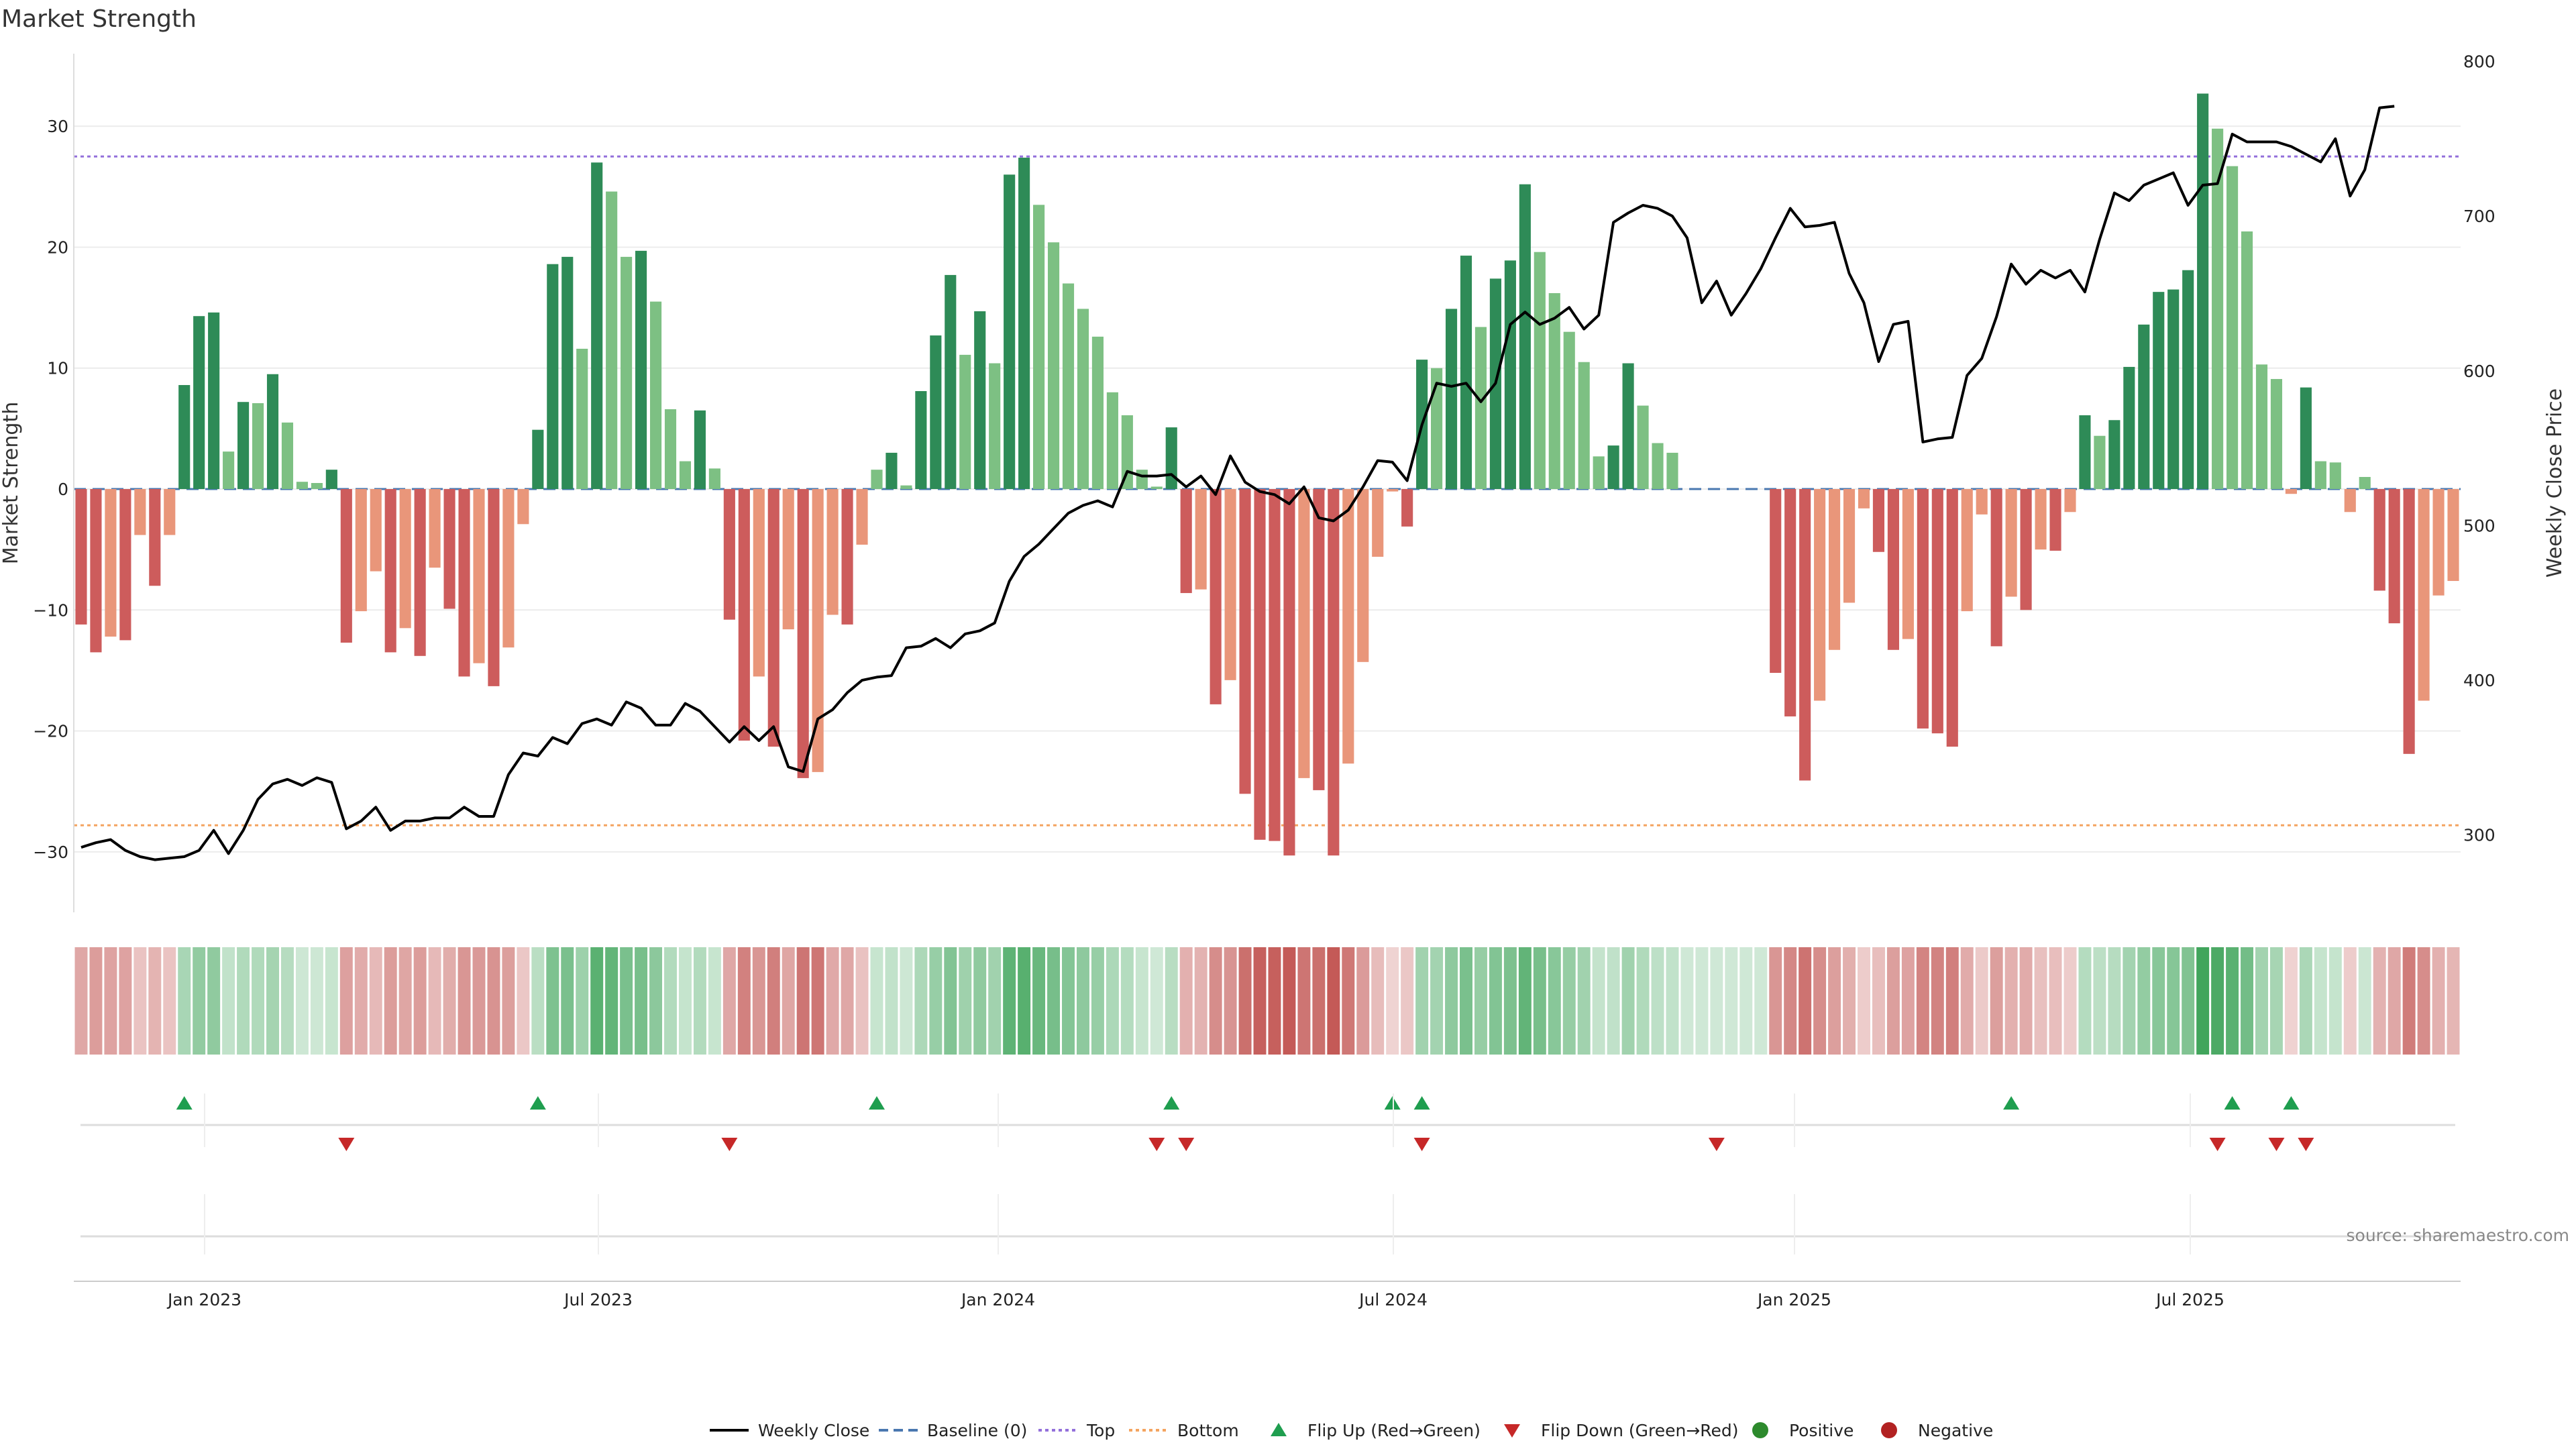 The height and width of the screenshot is (1449, 2576). I want to click on triangle-up-icon, so click(1279, 1429).